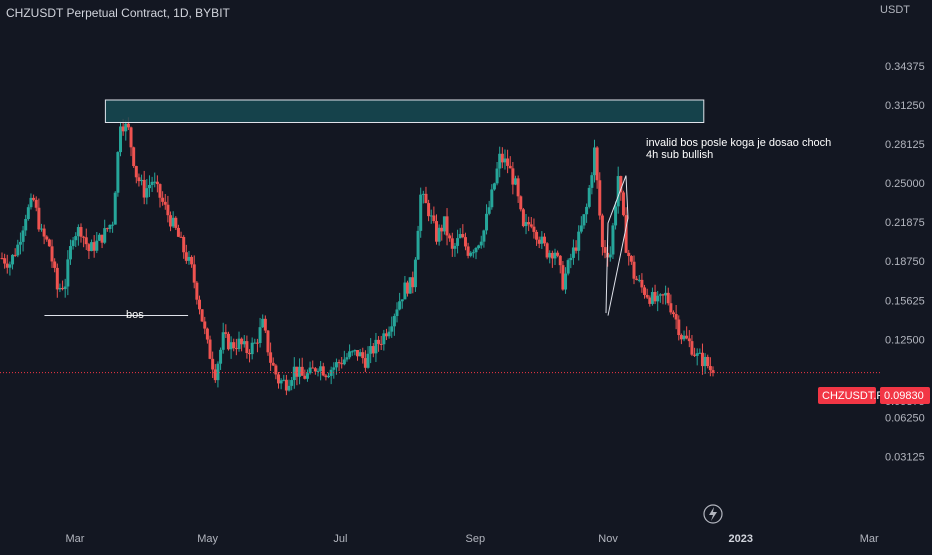  Describe the element at coordinates (679, 155) in the screenshot. I see `note-line-2: 4h sub bullish` at that location.